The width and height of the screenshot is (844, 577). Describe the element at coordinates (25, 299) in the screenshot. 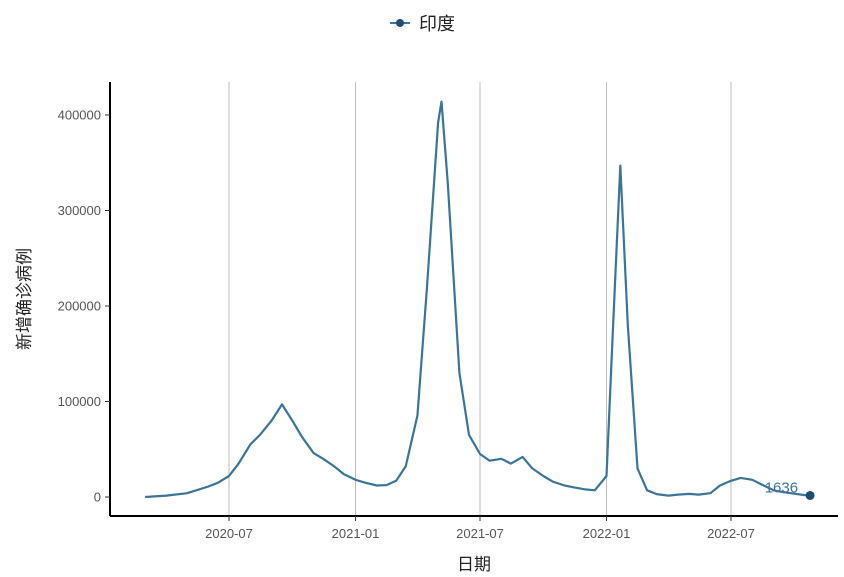

I see `y-axis-title: 新增确诊病例` at that location.